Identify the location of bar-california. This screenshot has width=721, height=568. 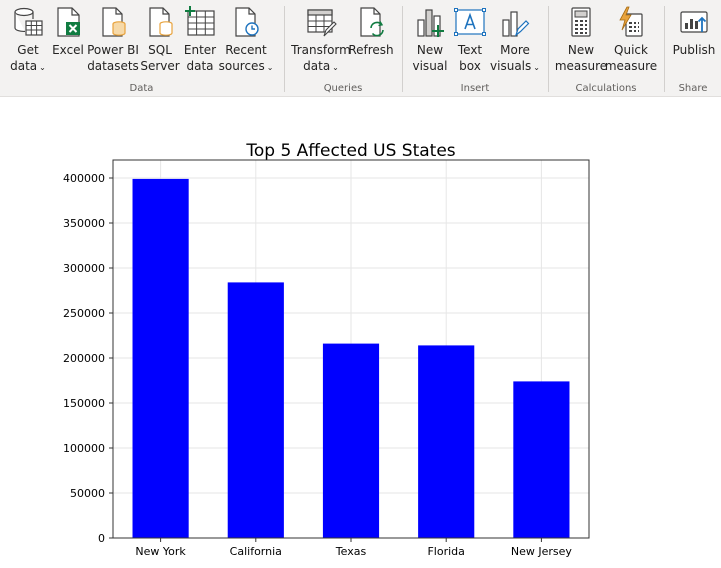
(255, 410).